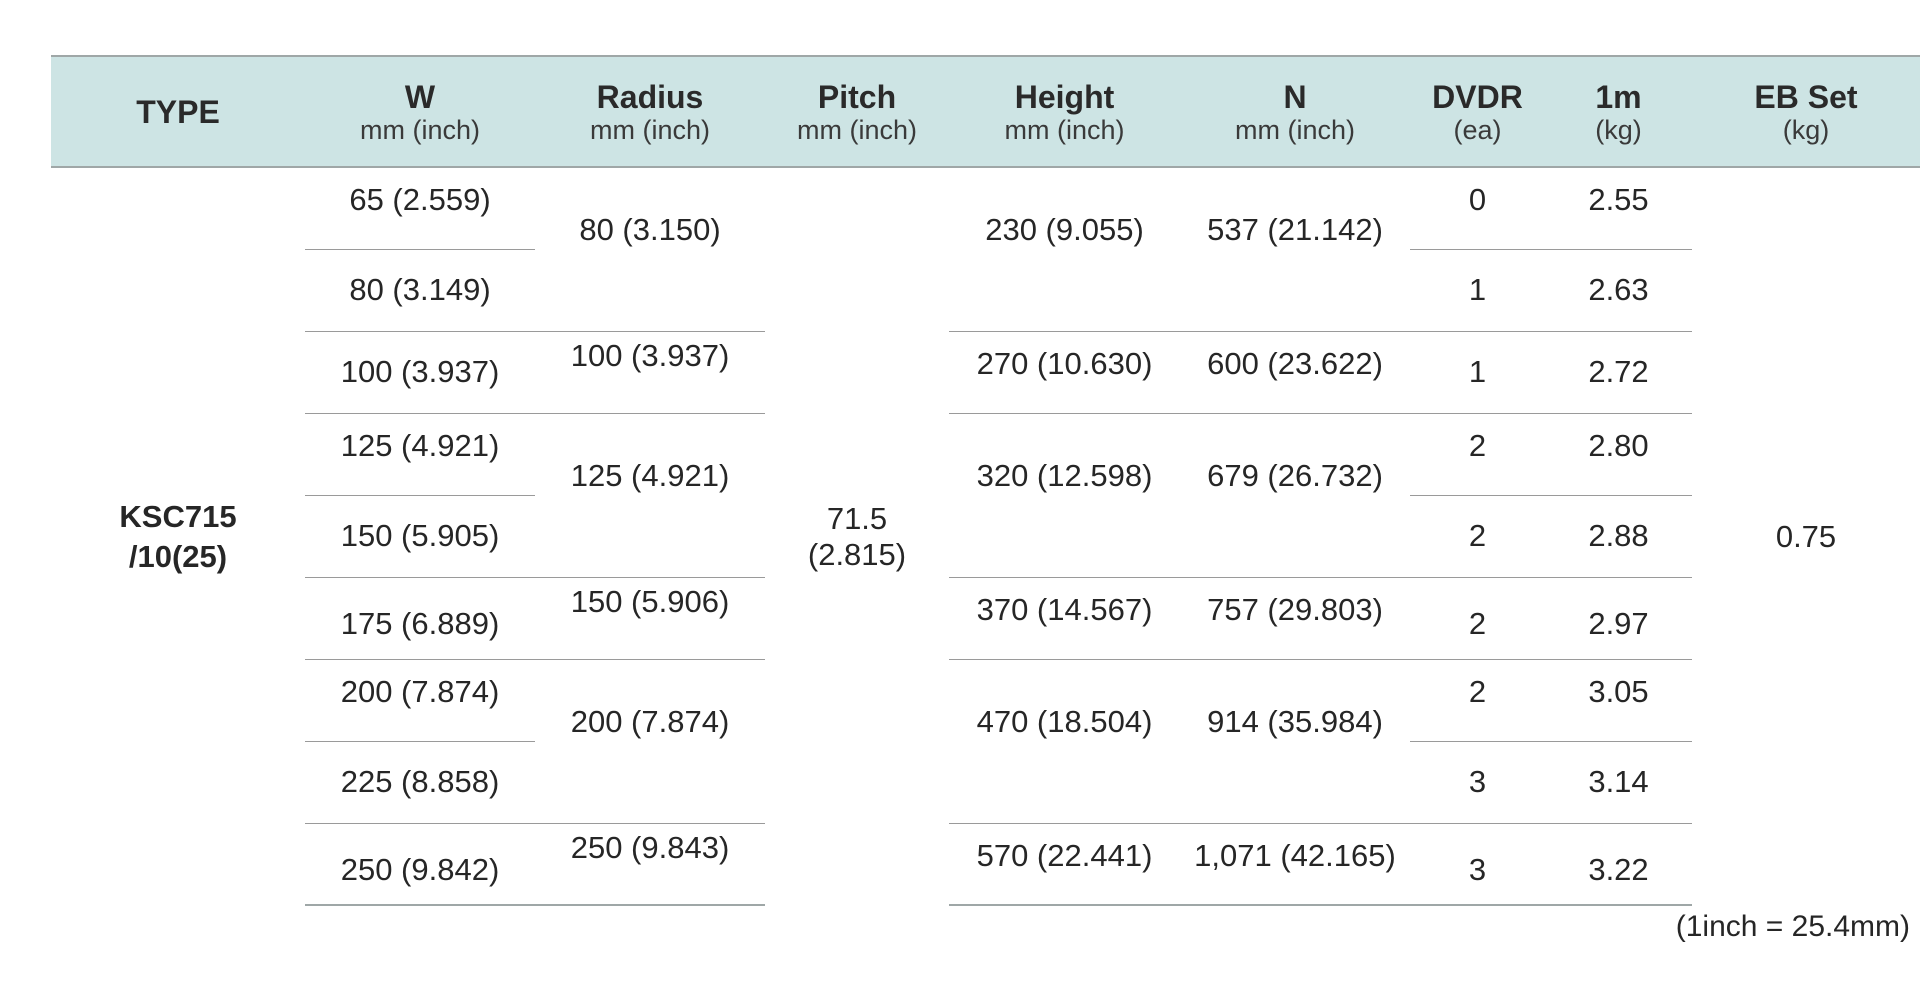 This screenshot has width=1920, height=988. What do you see at coordinates (1064, 618) in the screenshot?
I see `height-cell: 370 (14.567)` at bounding box center [1064, 618].